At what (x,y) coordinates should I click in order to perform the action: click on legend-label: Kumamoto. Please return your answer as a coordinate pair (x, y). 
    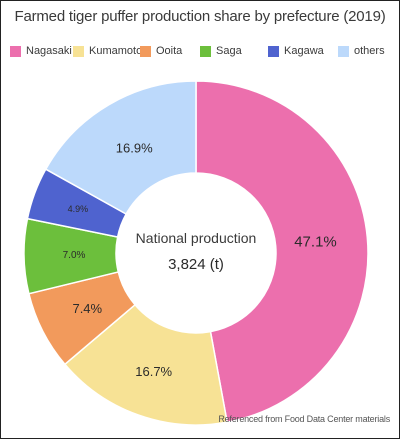
    Looking at the image, I should click on (116, 51).